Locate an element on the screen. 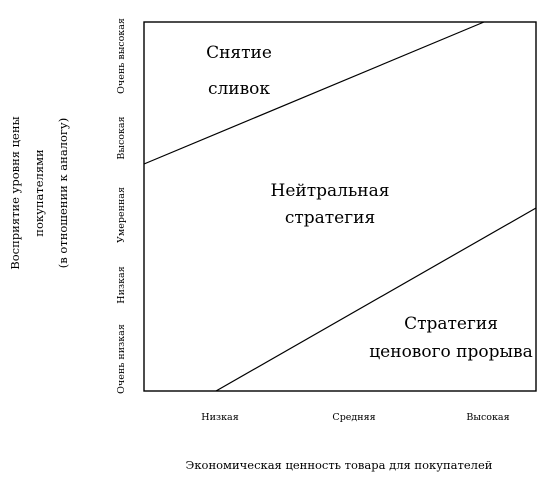 This screenshot has width=550, height=481. y-axis-title-line2: покупателями is located at coordinates (39, 193).